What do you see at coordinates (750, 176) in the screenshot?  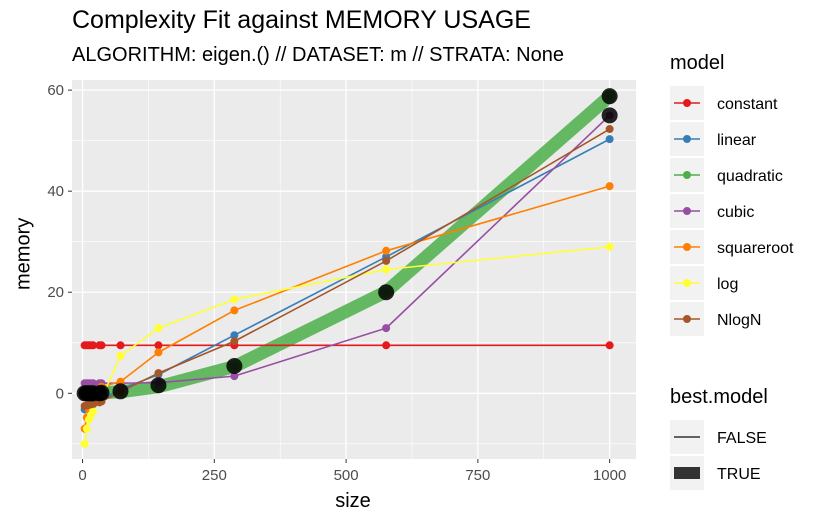 I see `legend-label-quadratic: quadratic` at bounding box center [750, 176].